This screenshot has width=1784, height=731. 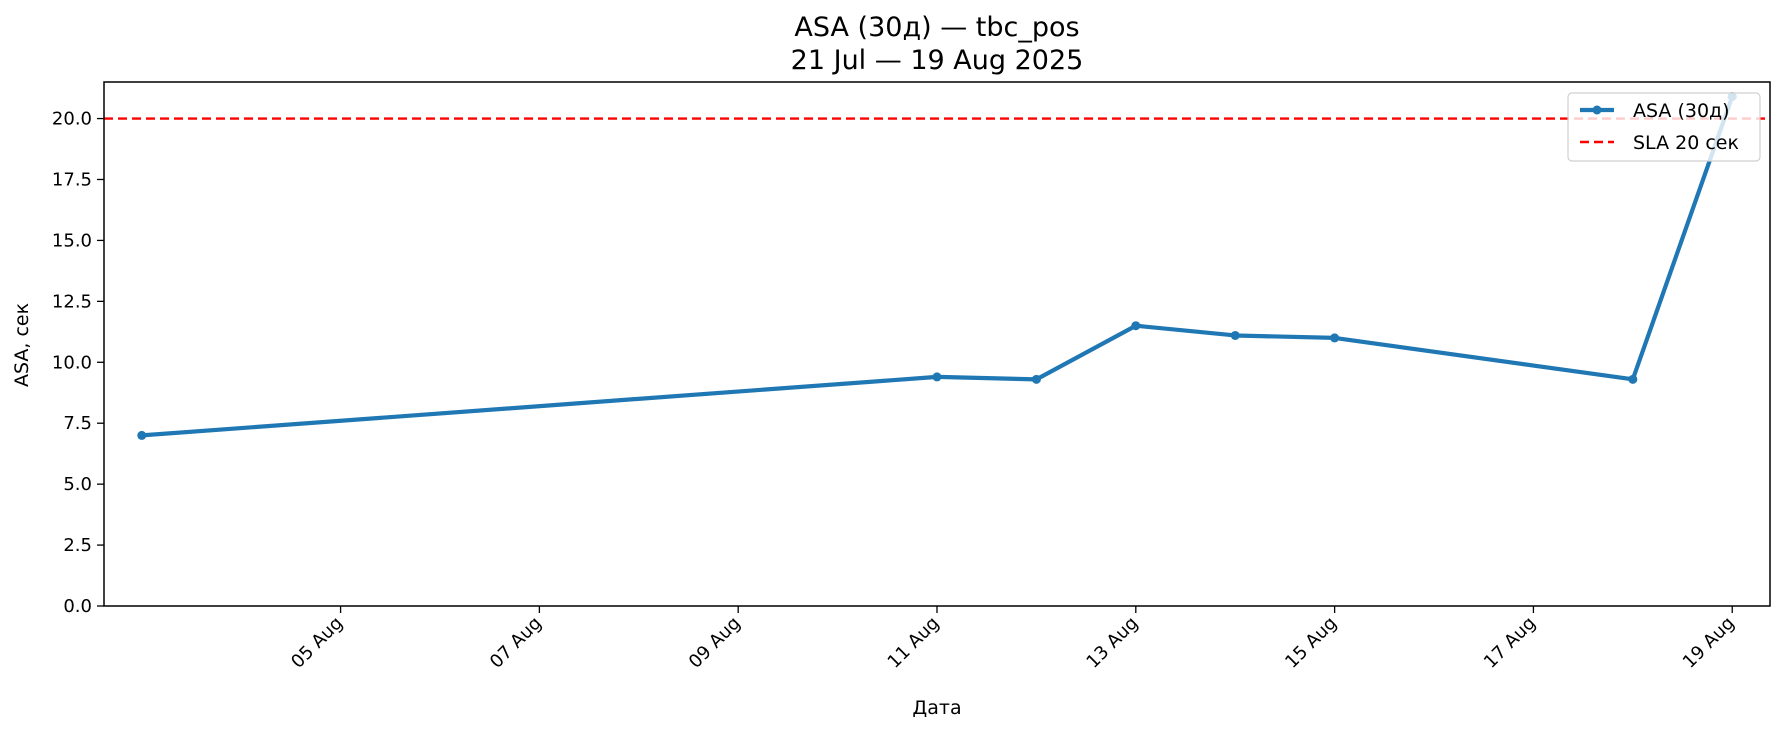 What do you see at coordinates (72, 179) in the screenshot?
I see `y-tick-label: 17.5` at bounding box center [72, 179].